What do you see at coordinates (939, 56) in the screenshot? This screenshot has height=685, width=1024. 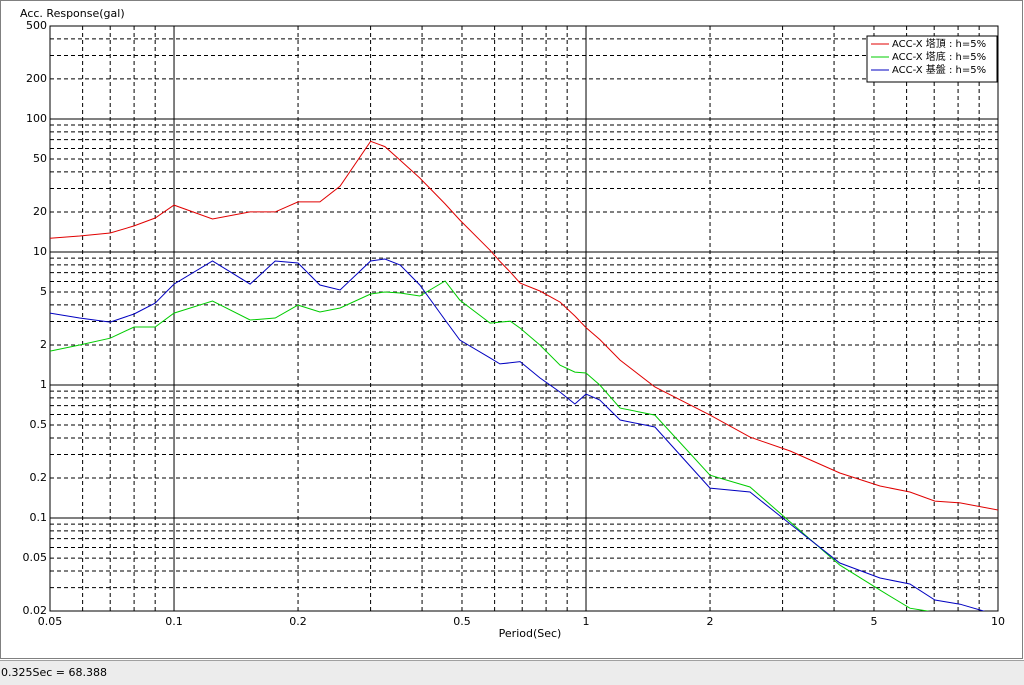 I see `legend-label: ACC-X 塔底 : h=5%` at bounding box center [939, 56].